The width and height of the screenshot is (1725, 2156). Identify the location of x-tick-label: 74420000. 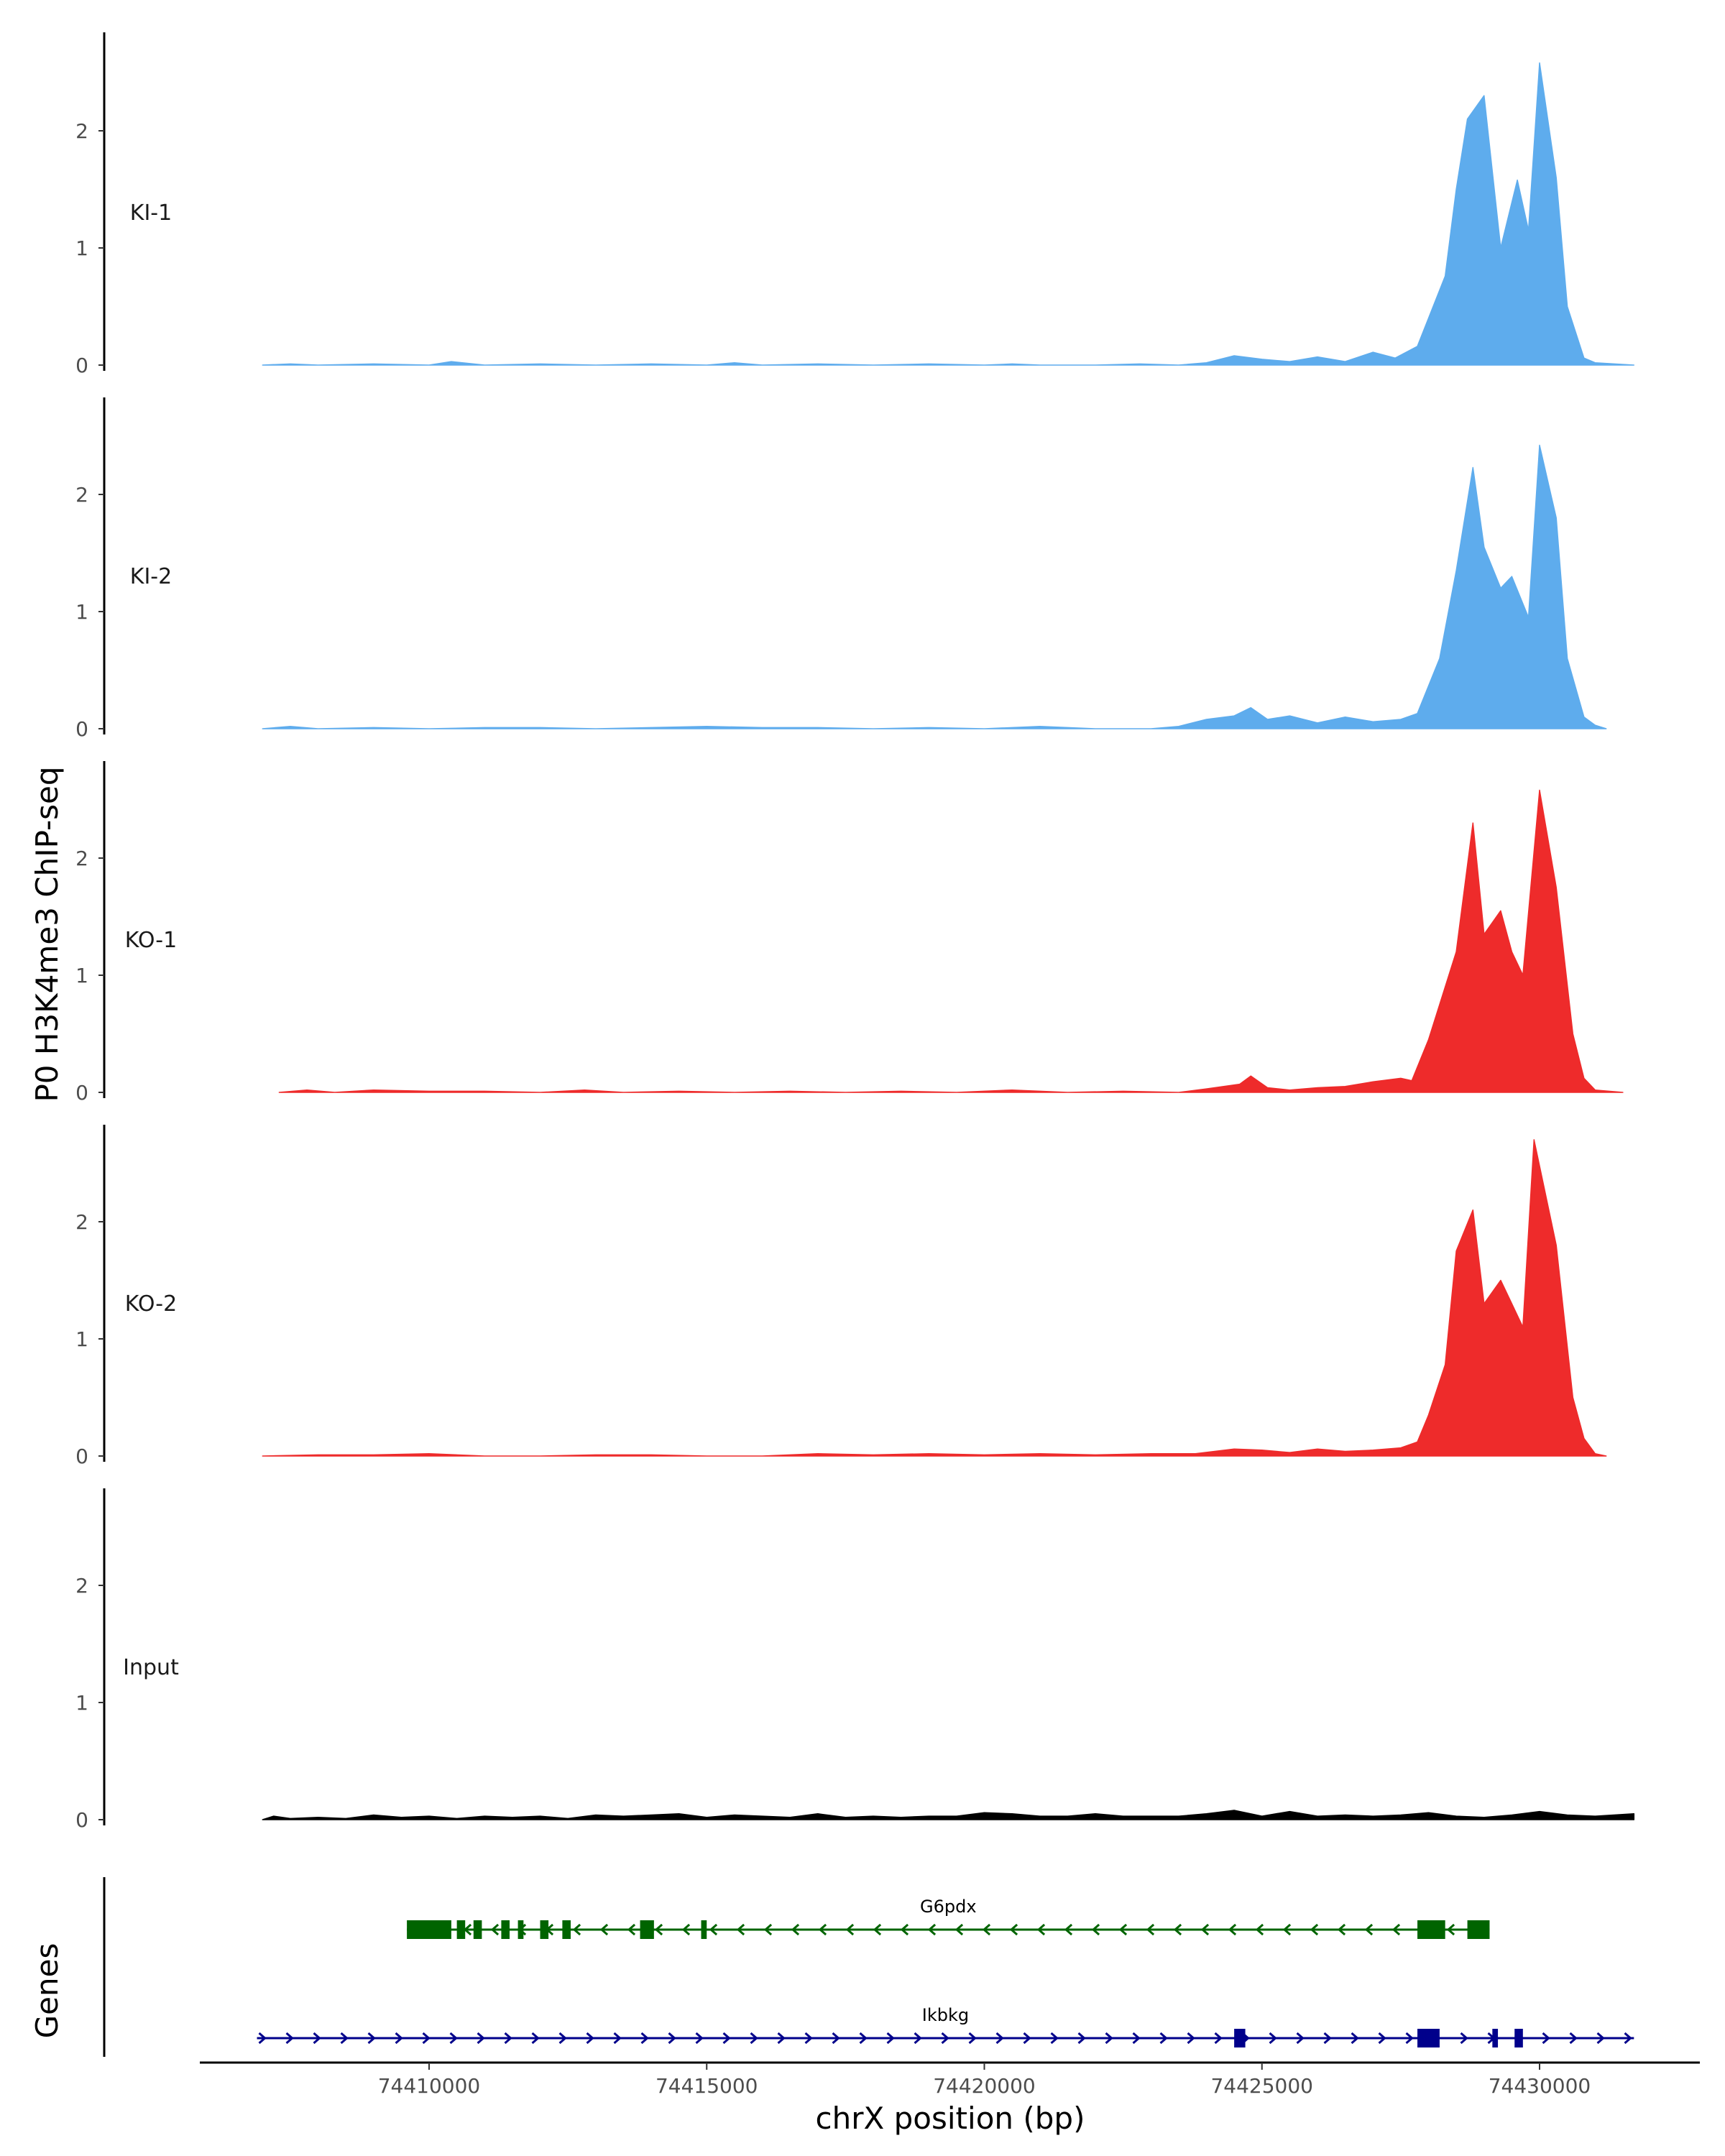
(984, 2086).